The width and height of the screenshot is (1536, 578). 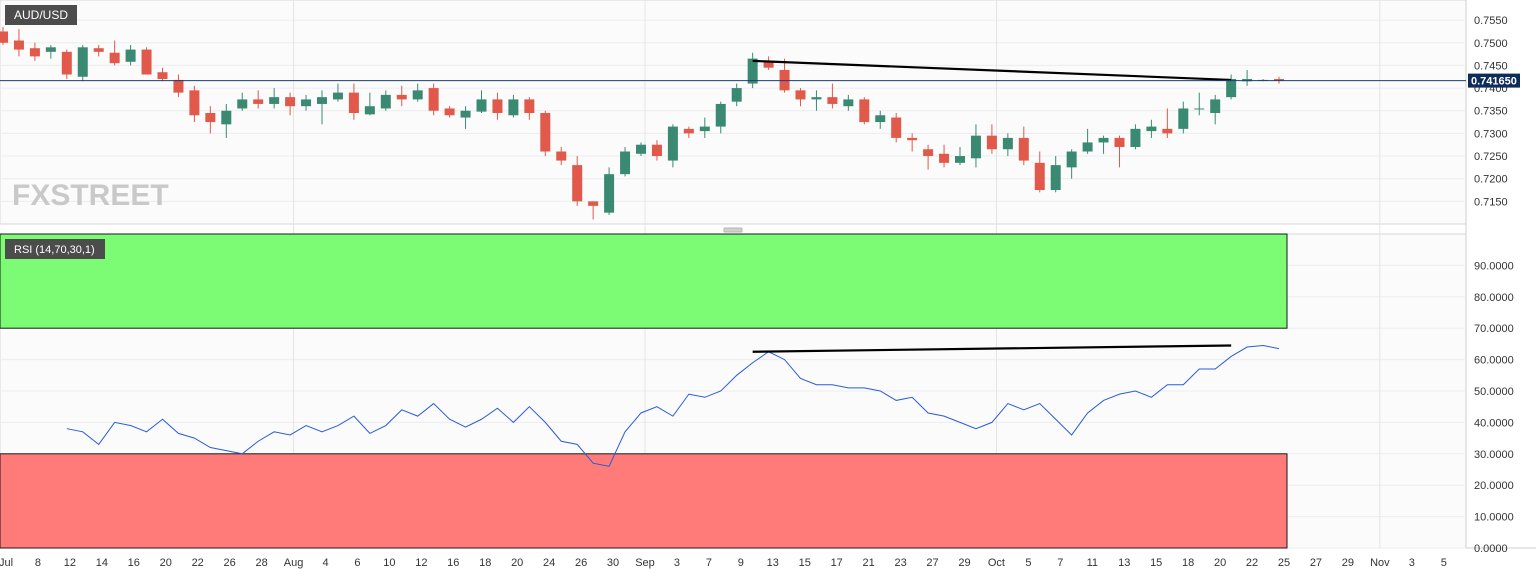 What do you see at coordinates (421, 563) in the screenshot?
I see `x-tick-label: 12` at bounding box center [421, 563].